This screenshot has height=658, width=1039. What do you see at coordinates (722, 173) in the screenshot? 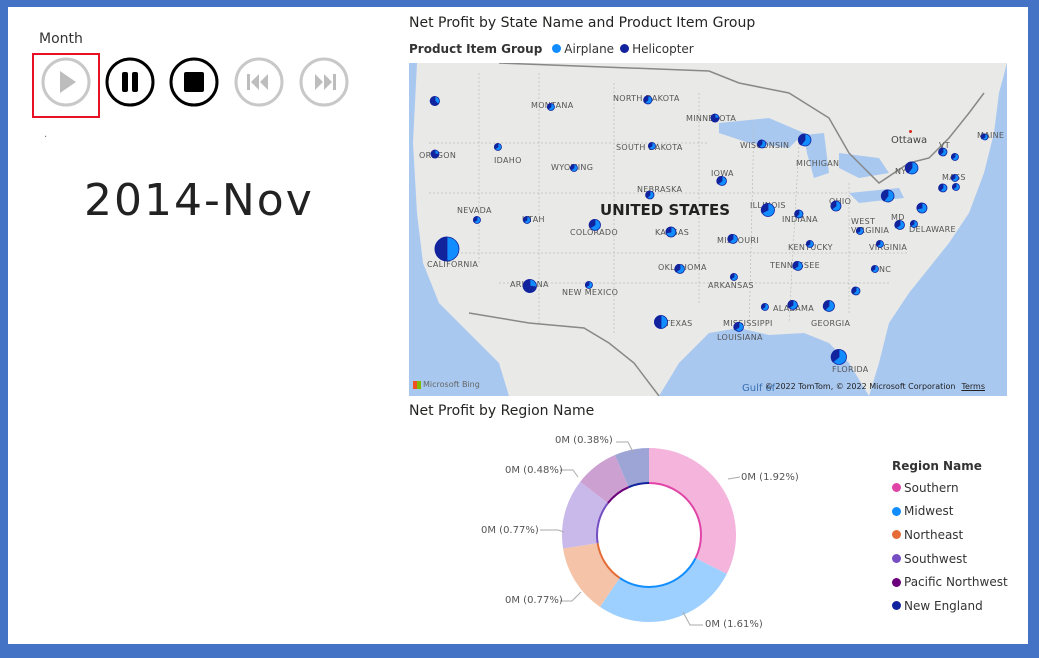
I see `state-label: IOWA` at bounding box center [722, 173].